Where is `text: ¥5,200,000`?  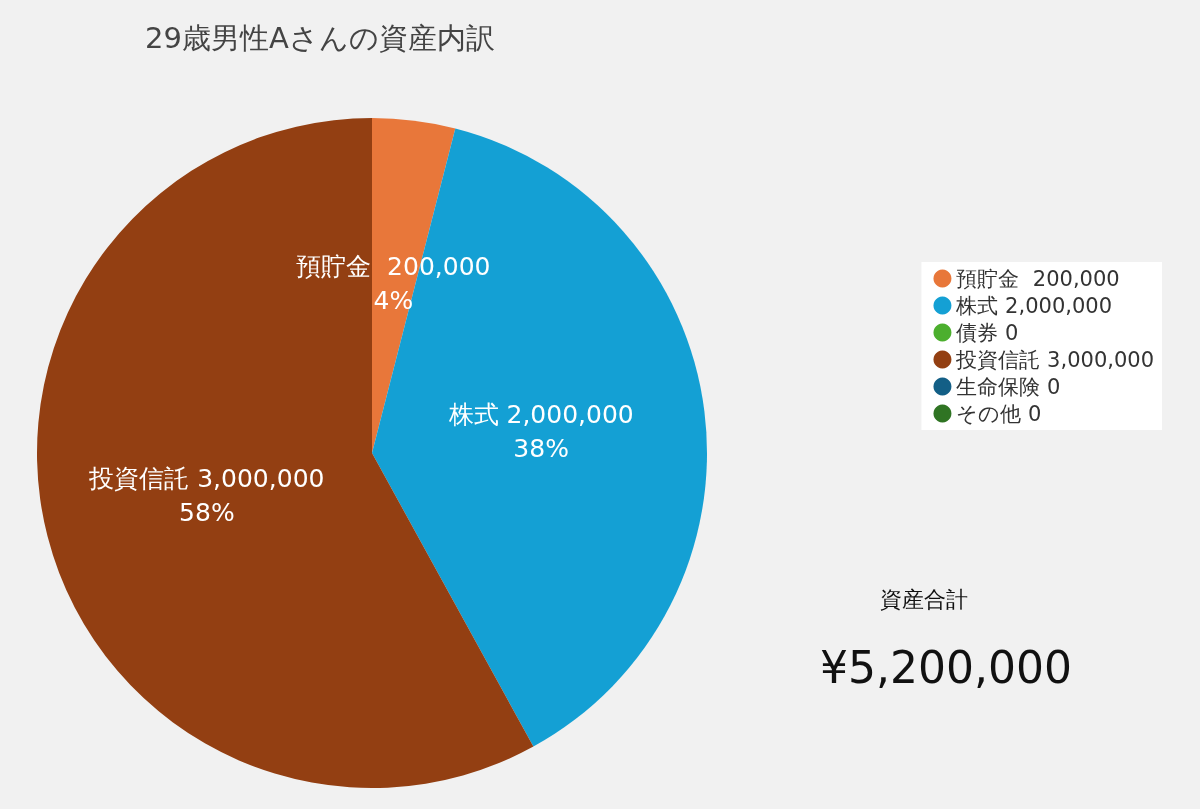
text: ¥5,200,000 is located at coordinates (946, 667).